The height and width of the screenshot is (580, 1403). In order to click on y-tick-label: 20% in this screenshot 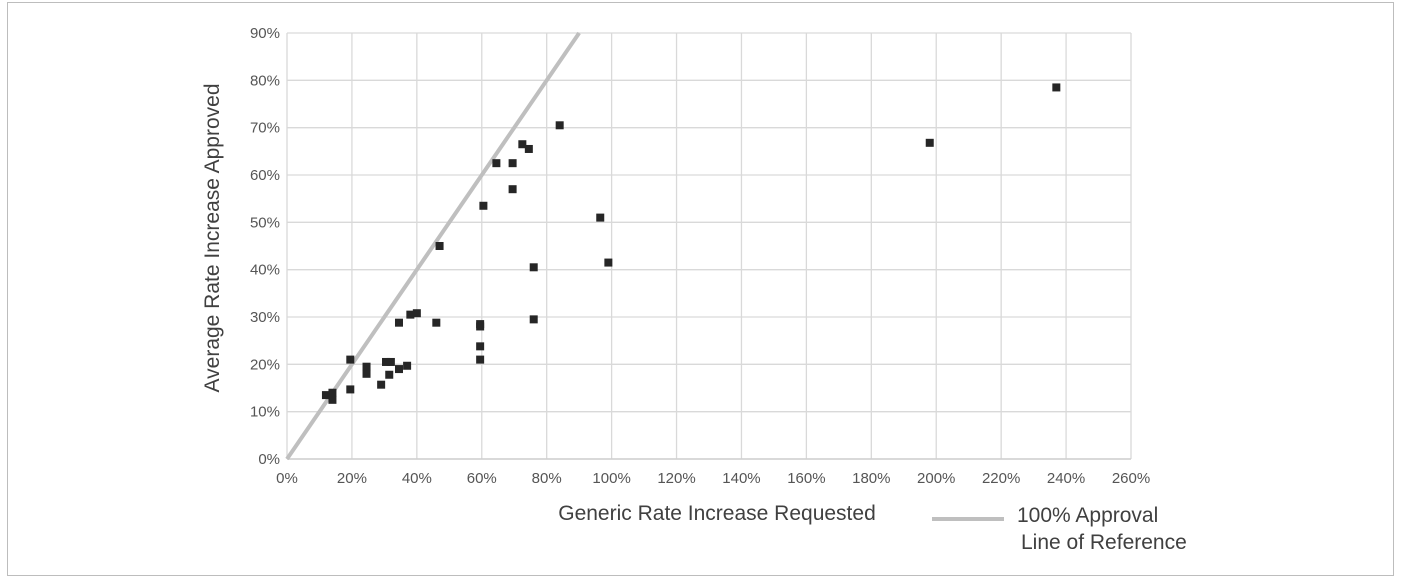, I will do `click(265, 364)`.